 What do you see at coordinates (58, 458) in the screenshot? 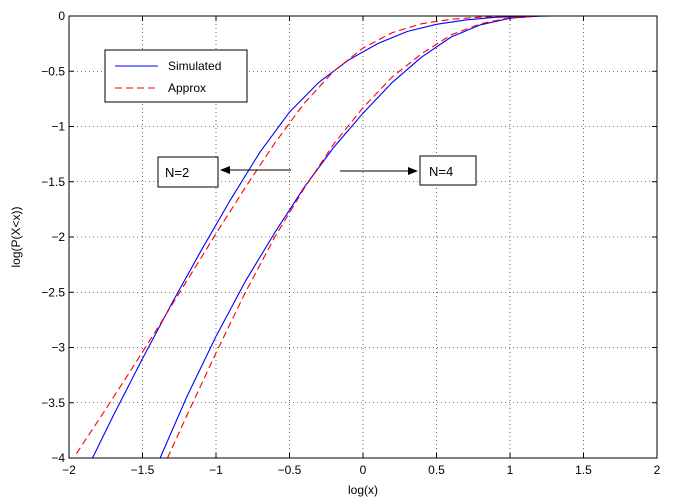
I see `y-tick-label: −4` at bounding box center [58, 458].